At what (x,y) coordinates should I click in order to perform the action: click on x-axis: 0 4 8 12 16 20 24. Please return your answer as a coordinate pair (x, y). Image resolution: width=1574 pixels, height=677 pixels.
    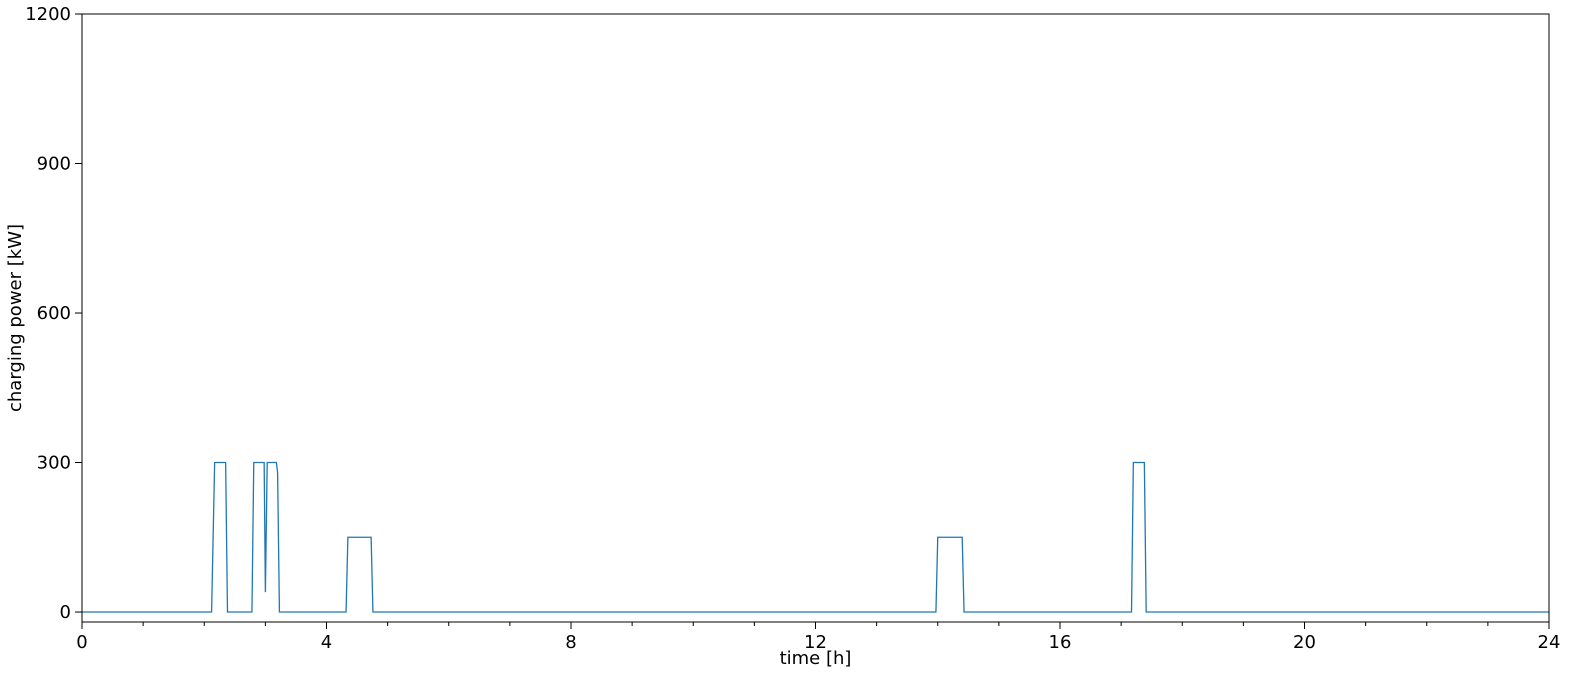
    Looking at the image, I should click on (818, 637).